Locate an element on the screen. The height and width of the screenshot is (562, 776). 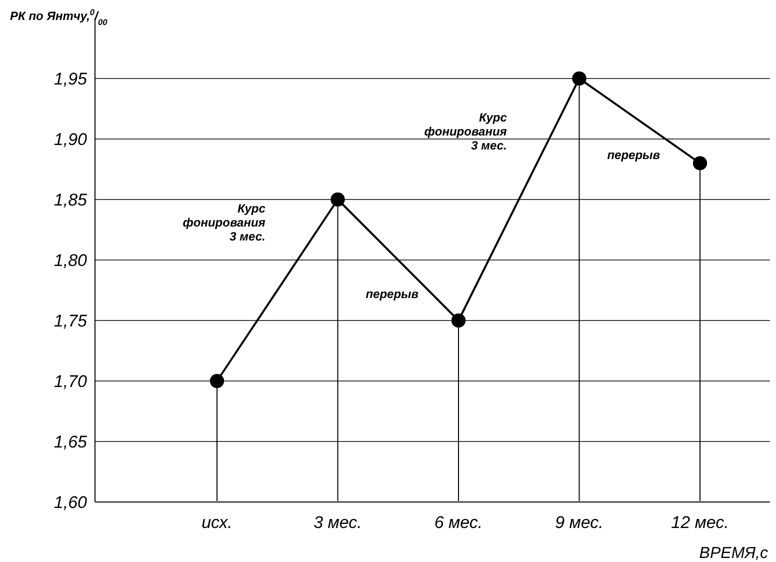
x-axis-title: ВРЕМЯ,с is located at coordinates (733, 553).